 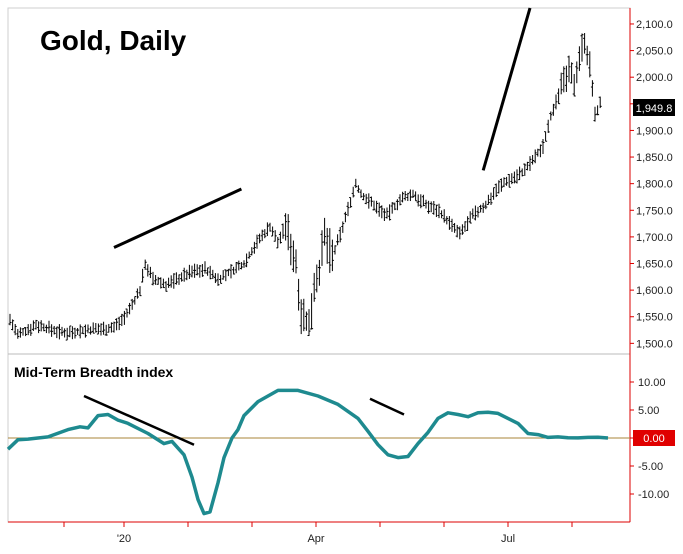 I want to click on x-tick-label: '20, so click(x=124, y=539).